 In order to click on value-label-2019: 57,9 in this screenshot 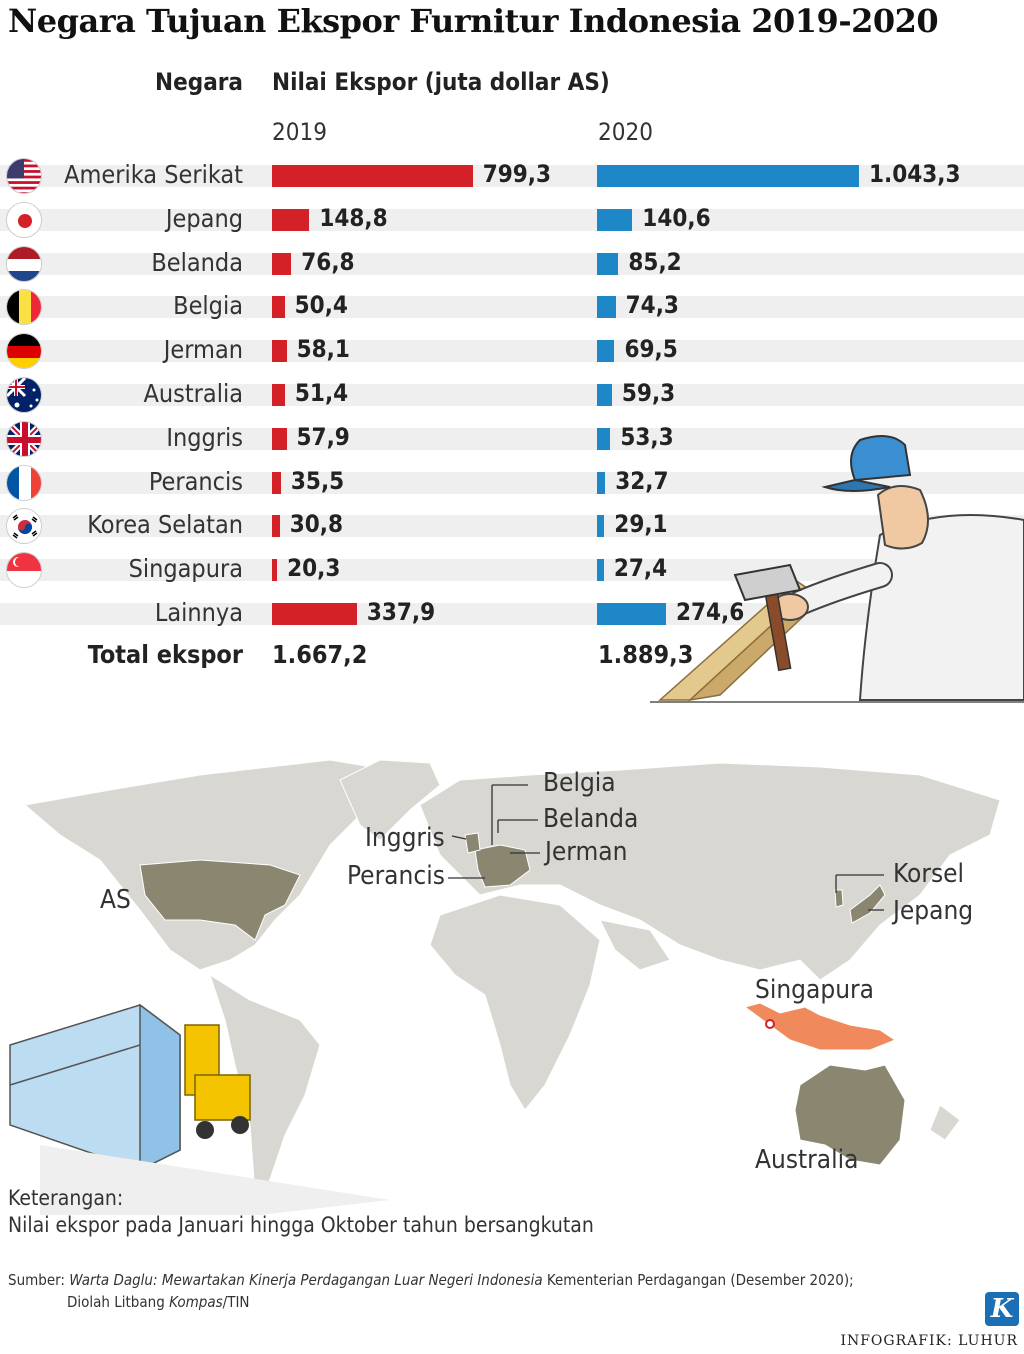, I will do `click(323, 436)`.